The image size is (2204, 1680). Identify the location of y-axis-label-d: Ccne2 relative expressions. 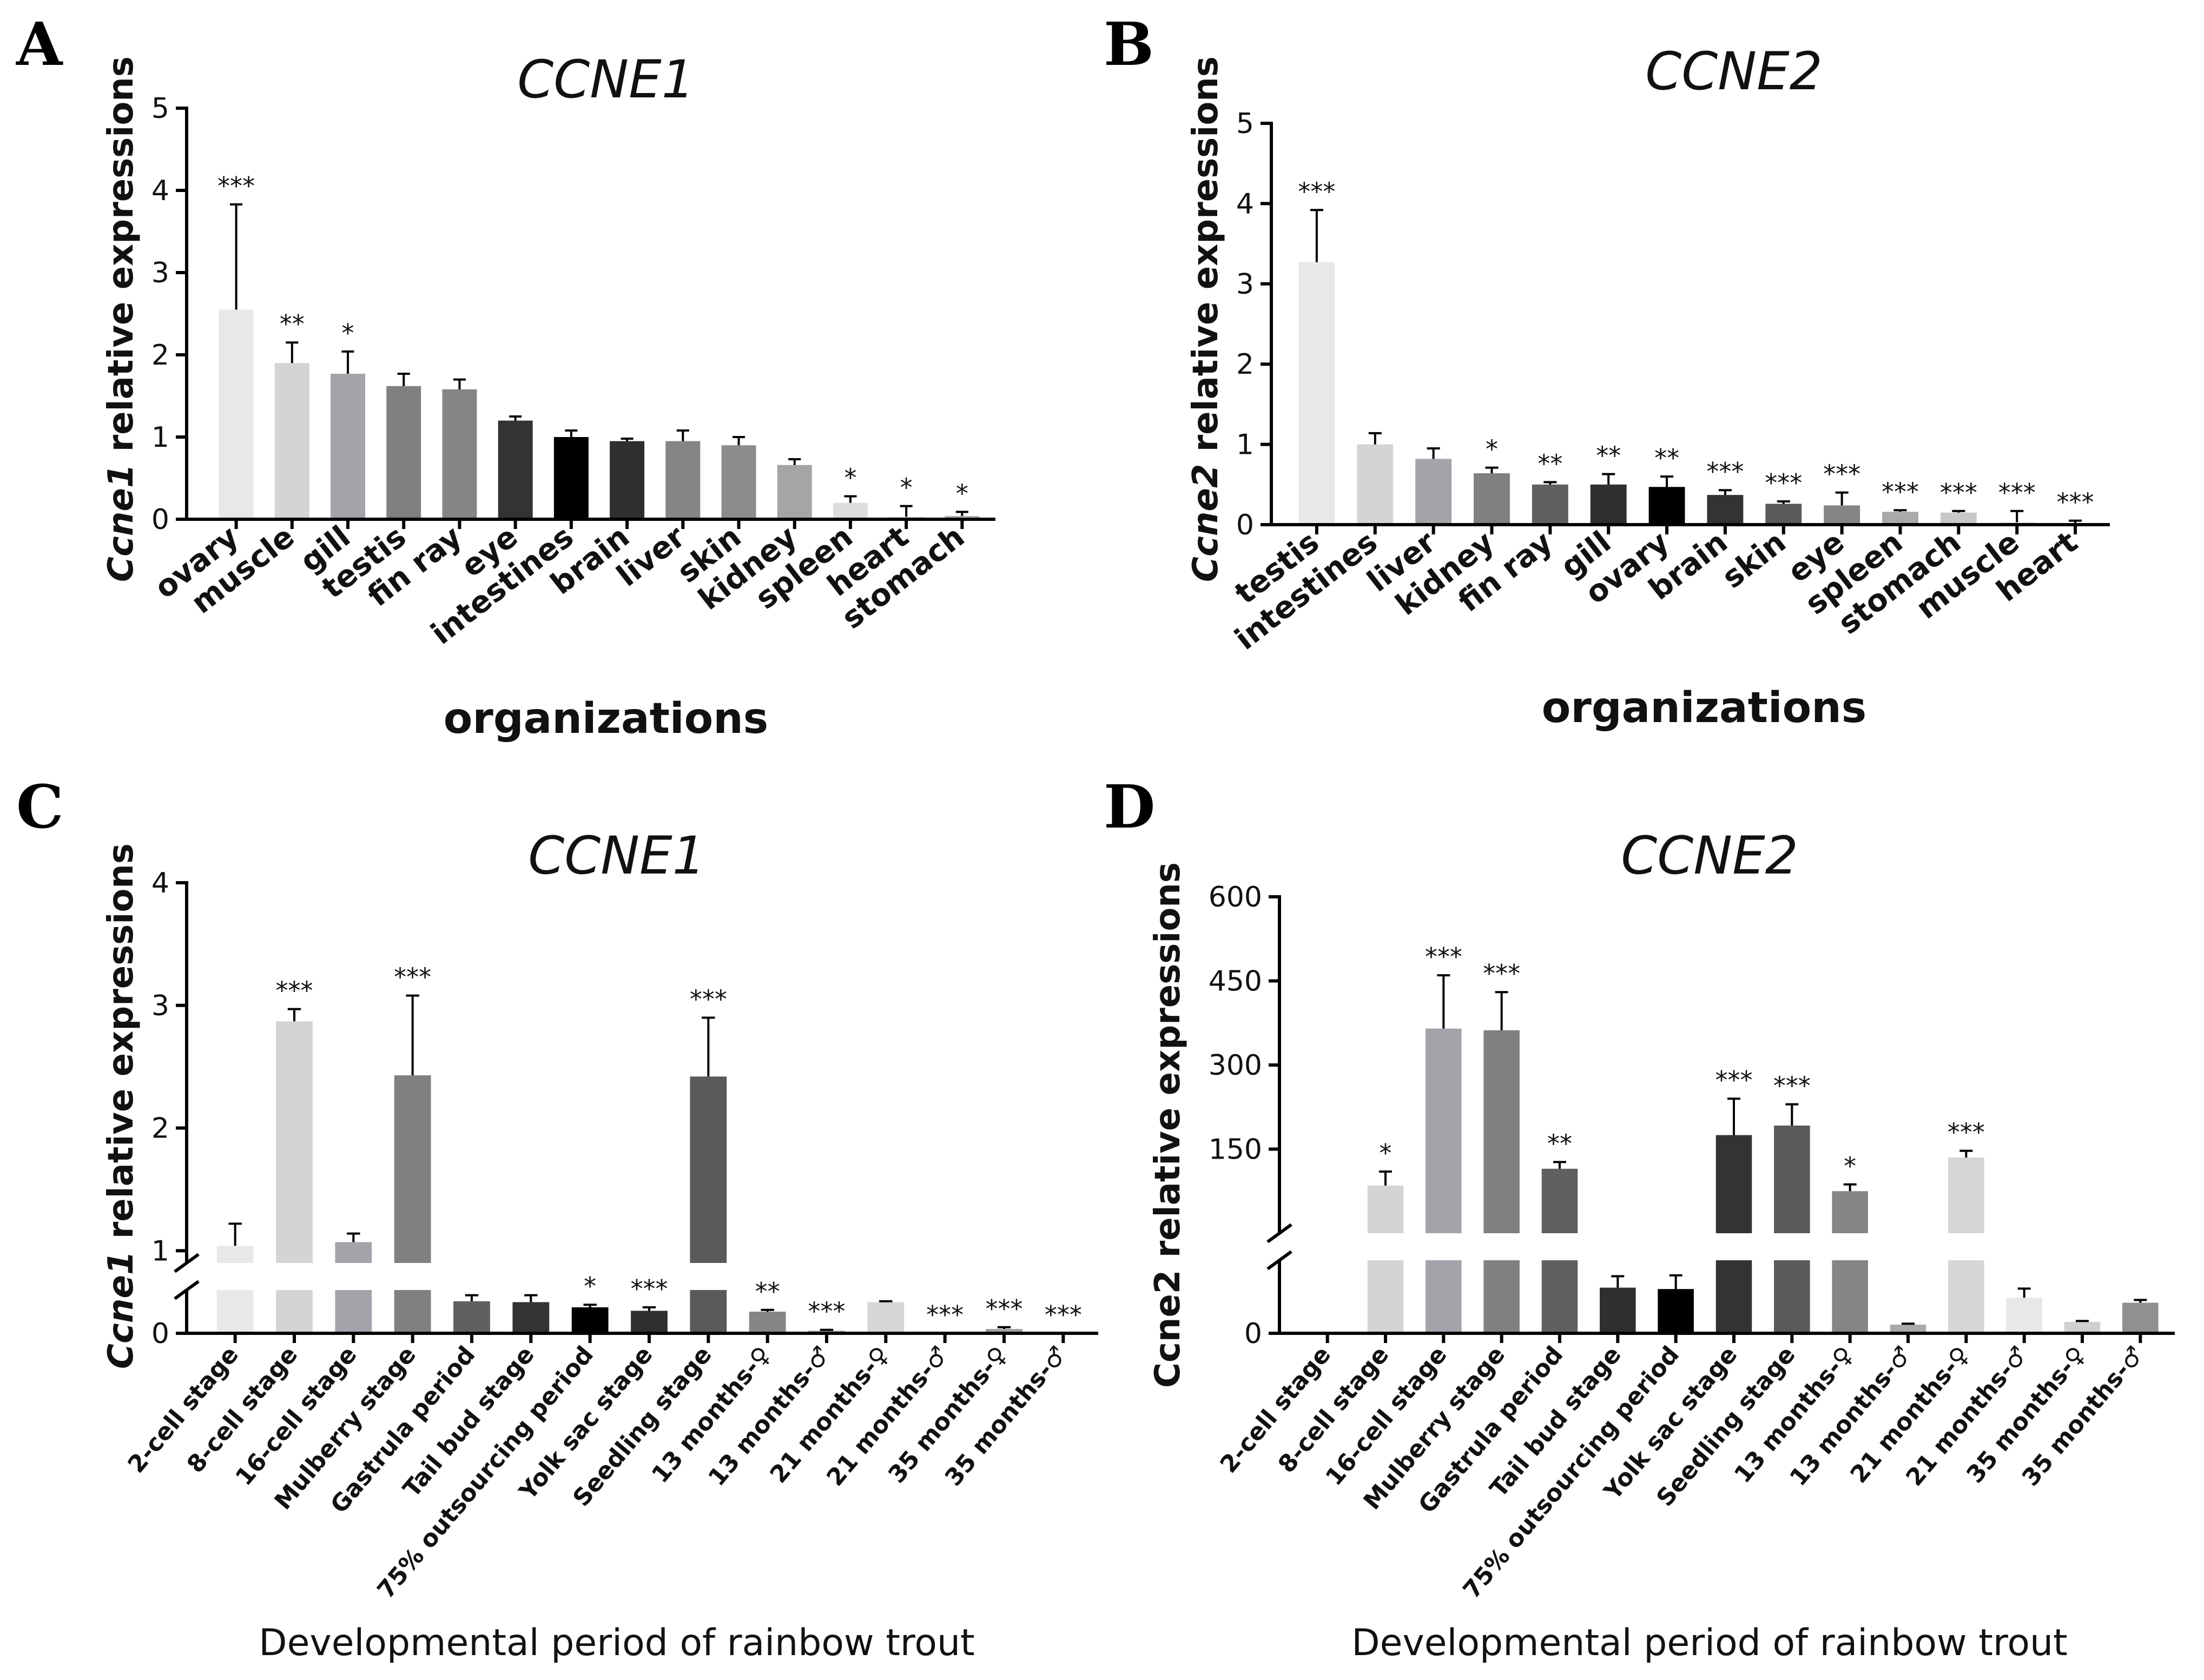
(1168, 1125).